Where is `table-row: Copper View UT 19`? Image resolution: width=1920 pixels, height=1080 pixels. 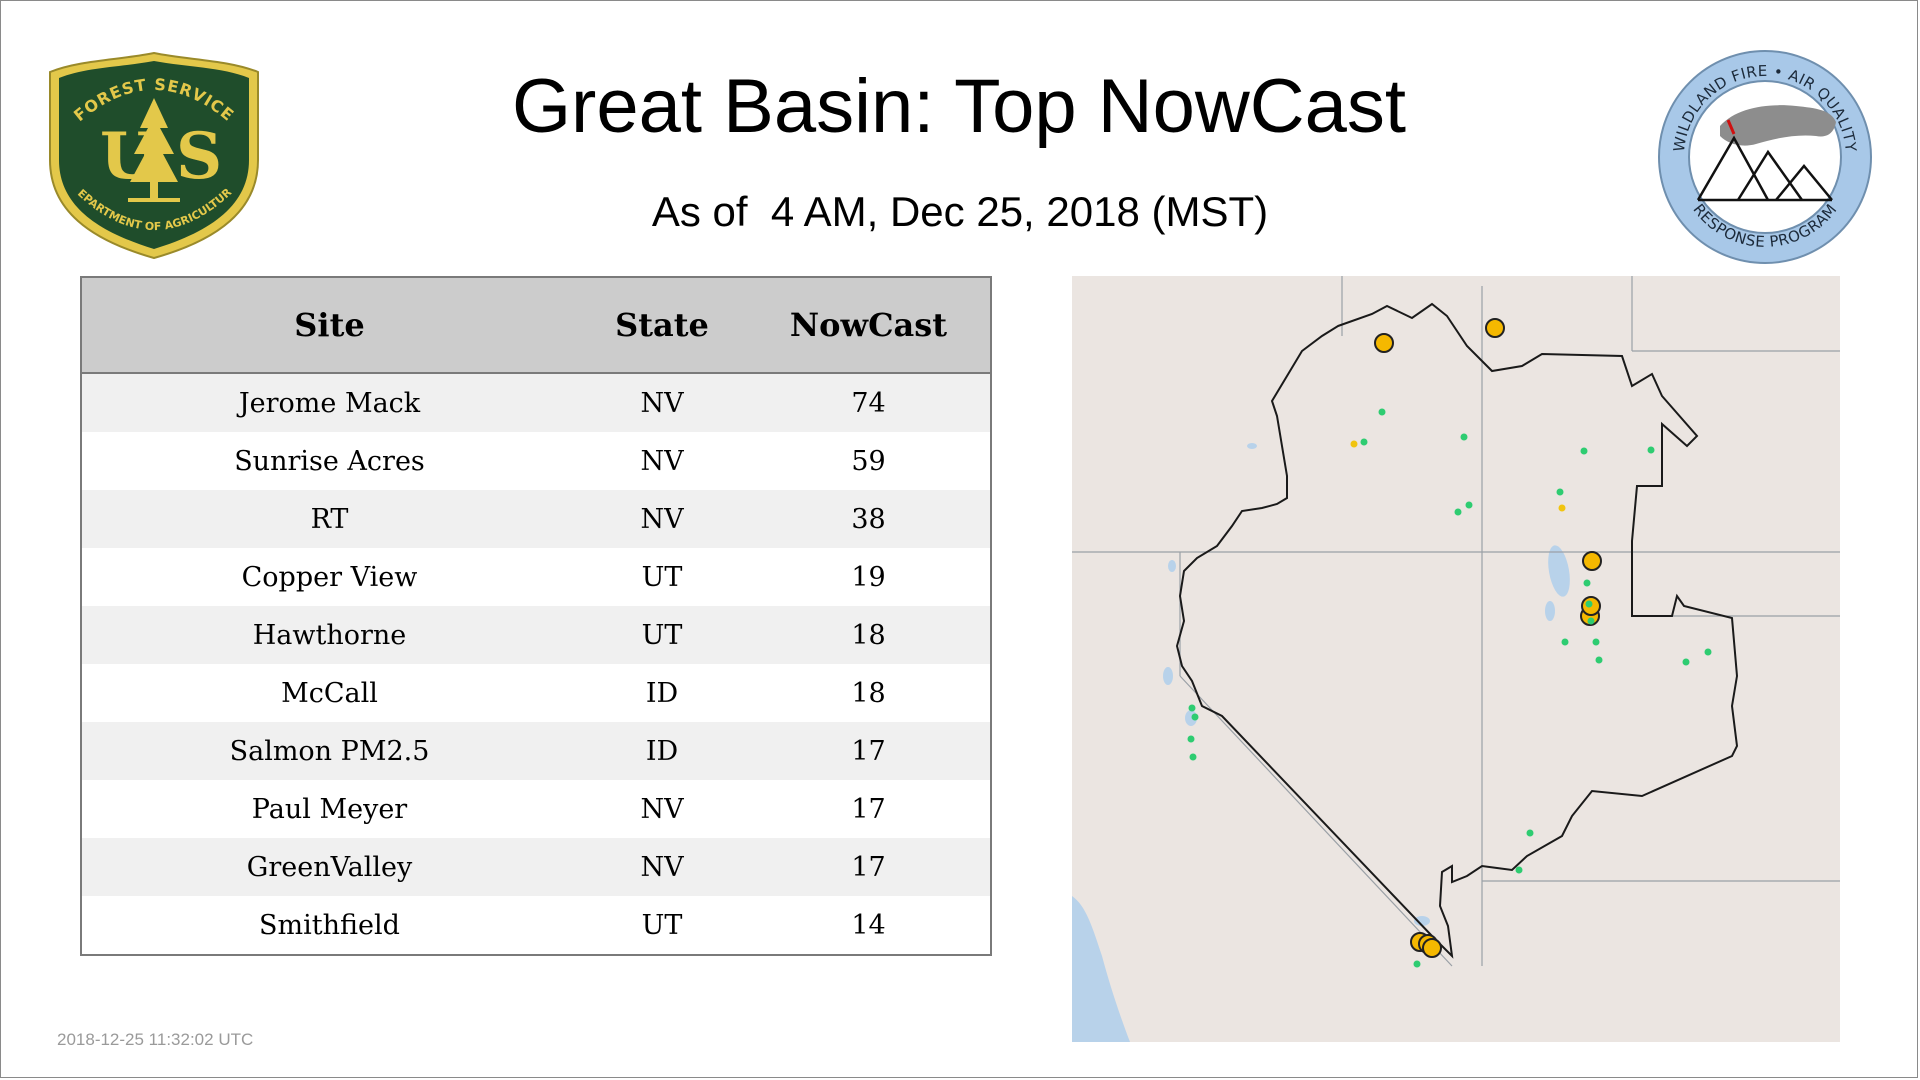 table-row: Copper View UT 19 is located at coordinates (536, 577).